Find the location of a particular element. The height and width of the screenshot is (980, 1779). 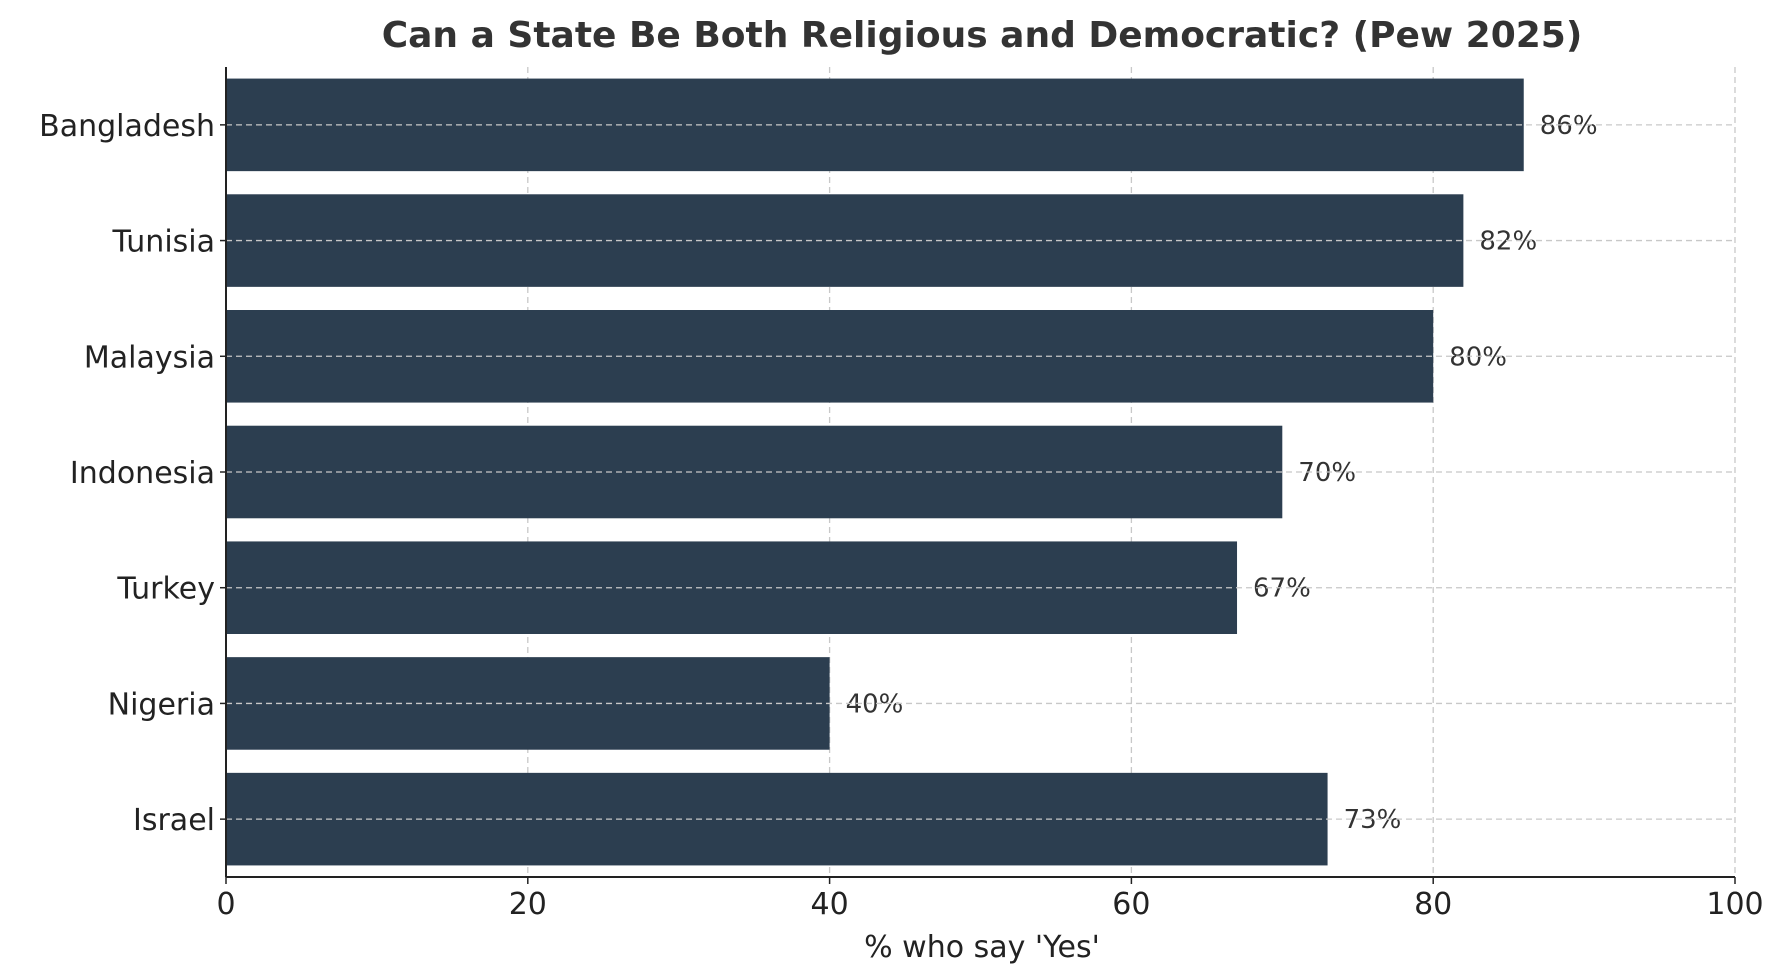

category-label-israel: Israel is located at coordinates (174, 820).